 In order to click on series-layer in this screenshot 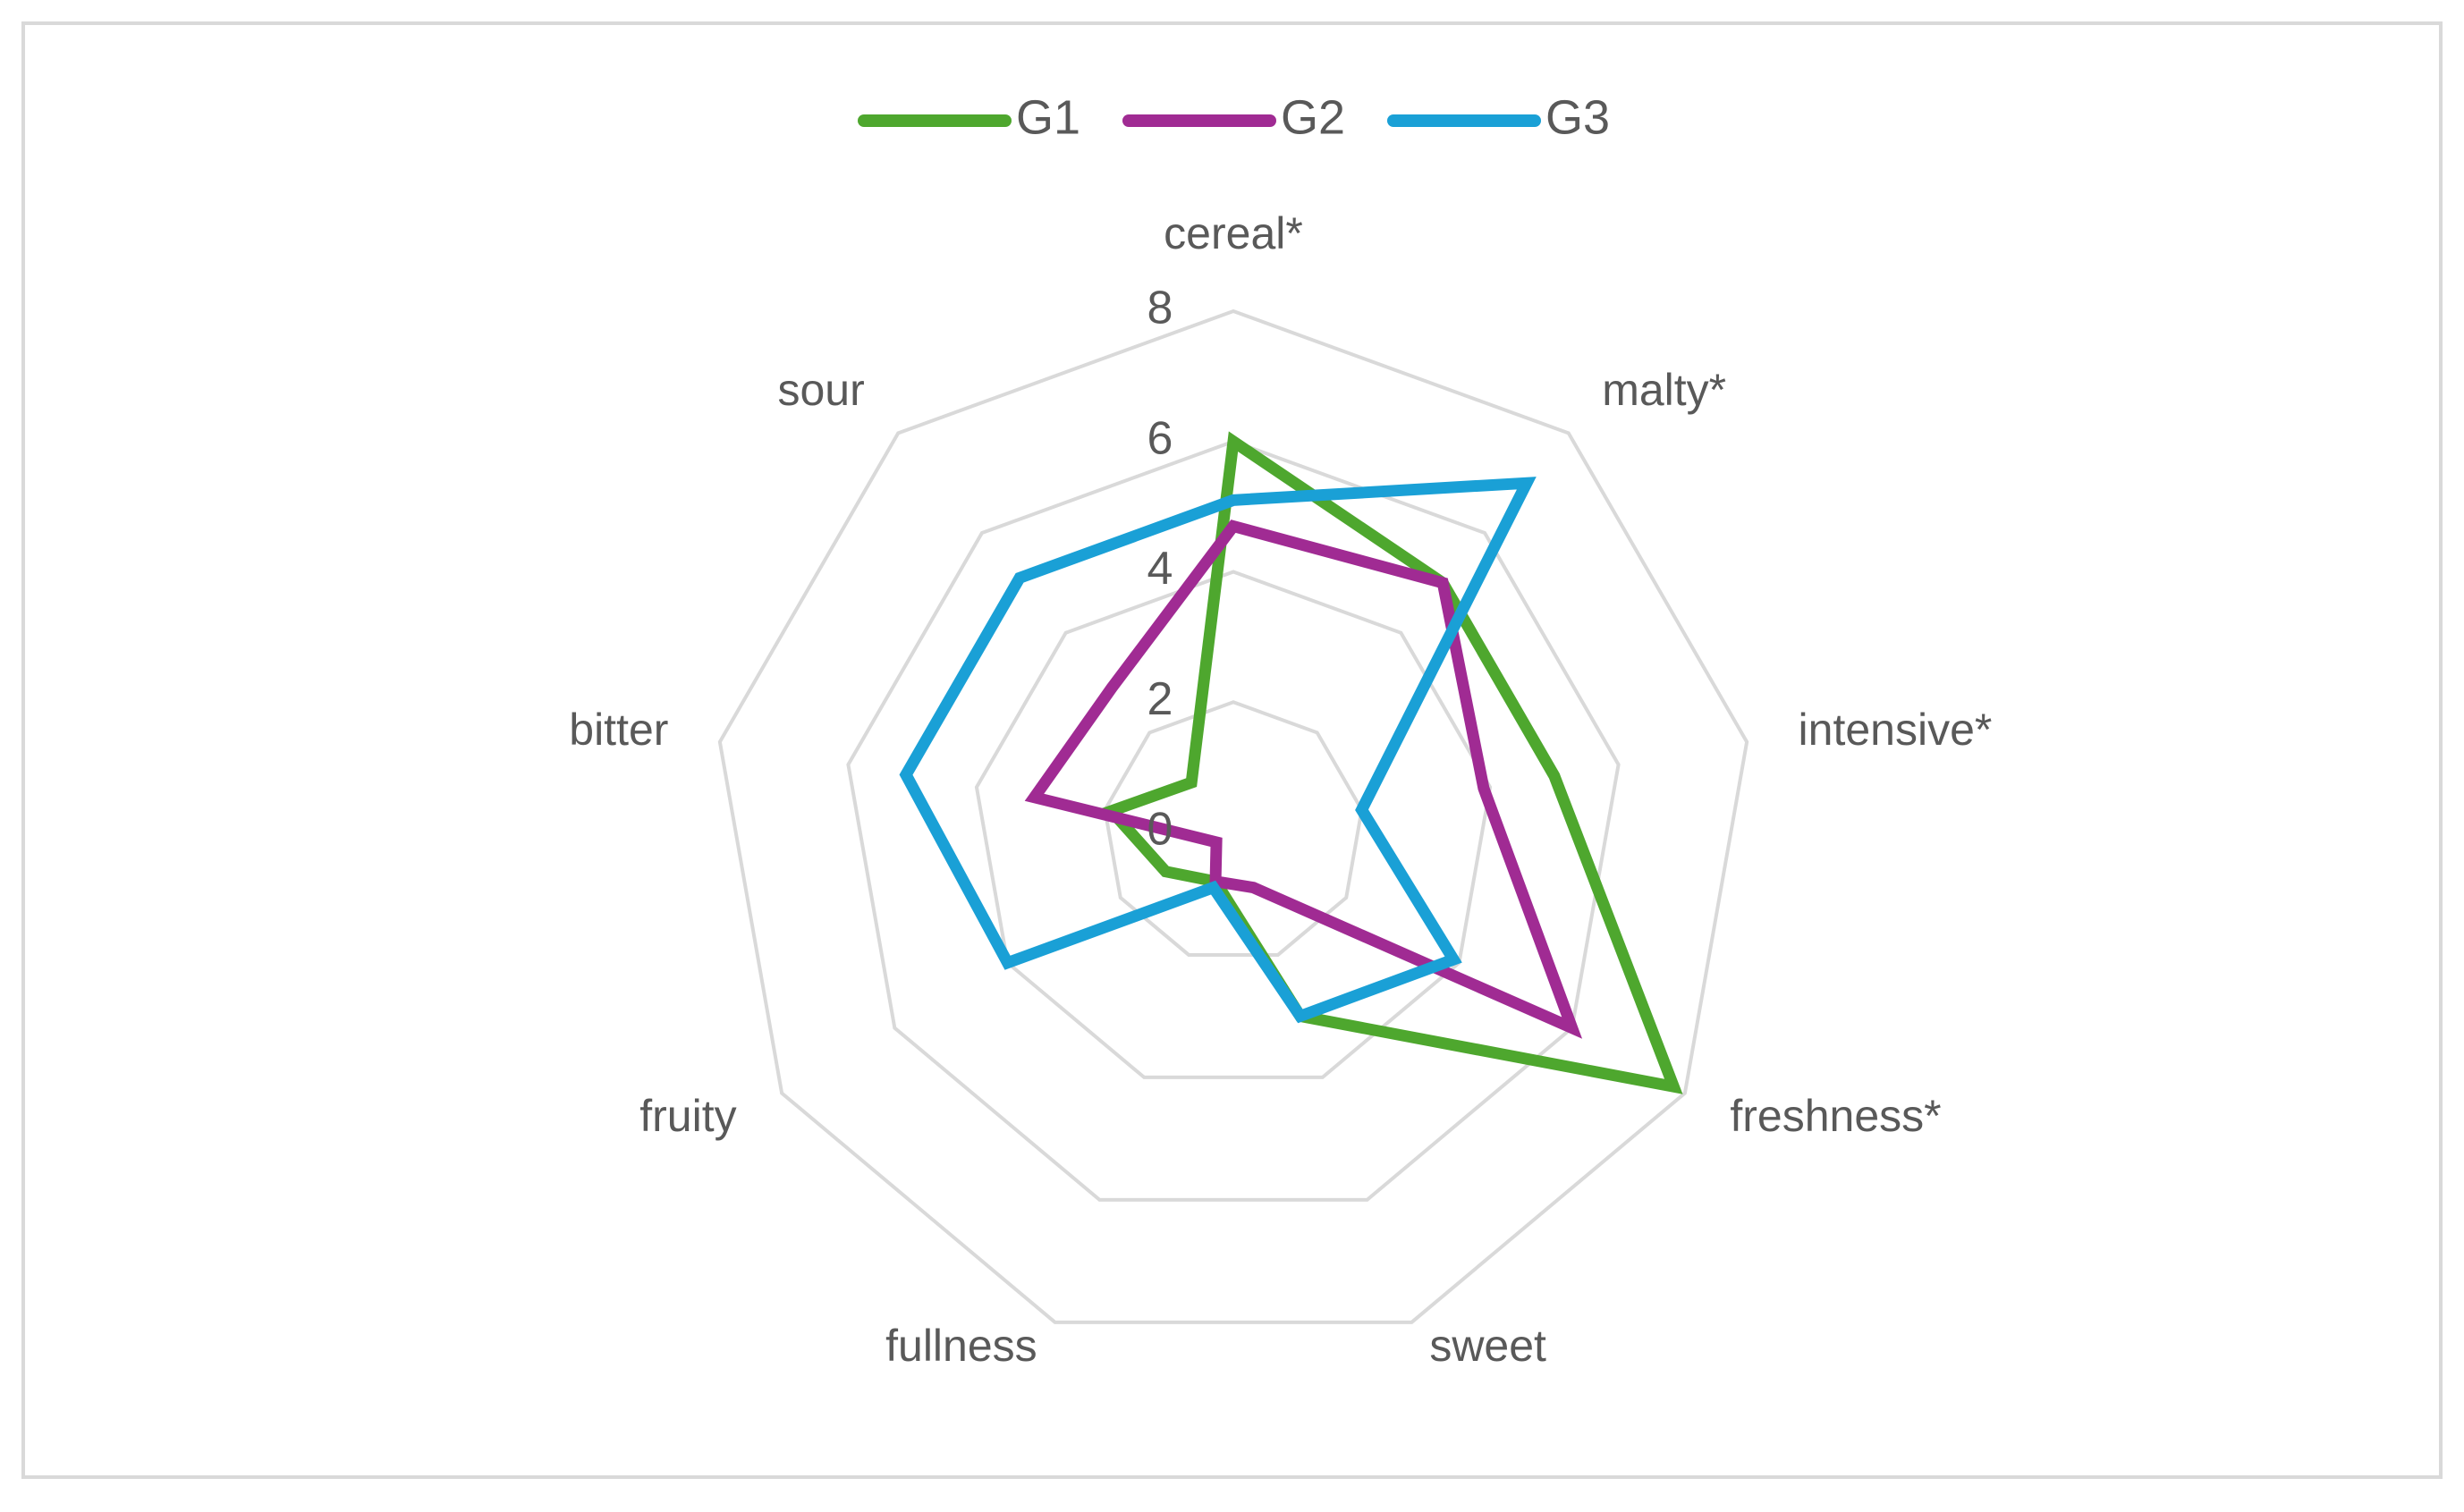, I will do `click(1291, 763)`.